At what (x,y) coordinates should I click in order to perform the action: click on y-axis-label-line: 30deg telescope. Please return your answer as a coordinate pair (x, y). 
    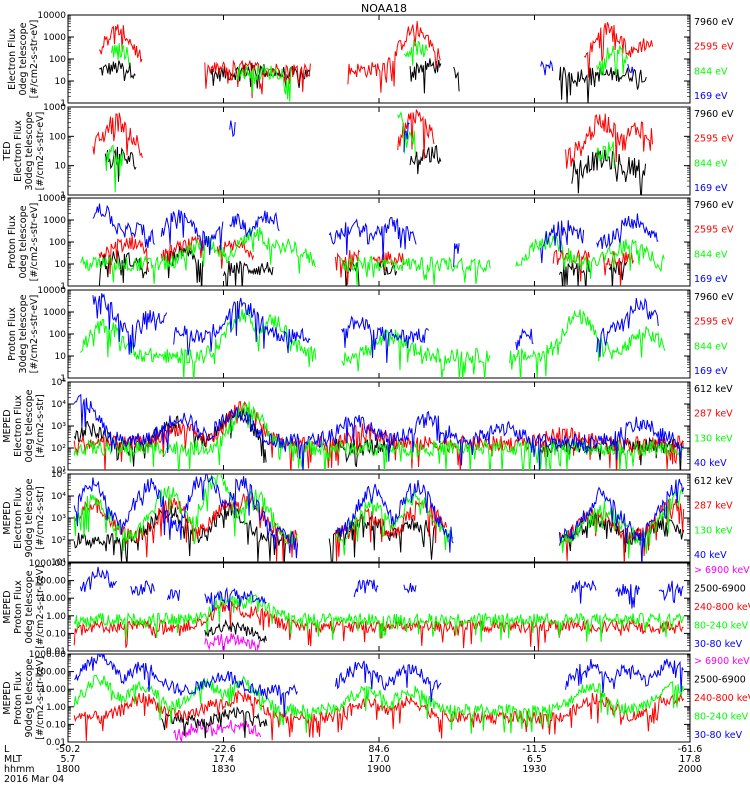
    Looking at the image, I should click on (29, 150).